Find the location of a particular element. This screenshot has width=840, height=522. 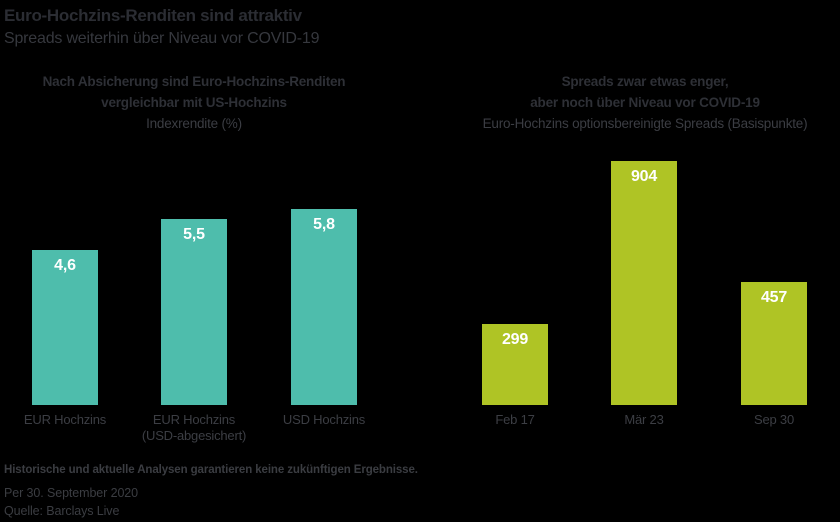

x-axis-label-eur-hochzins: EUR Hochzins (USD-abgesichert) is located at coordinates (194, 427).